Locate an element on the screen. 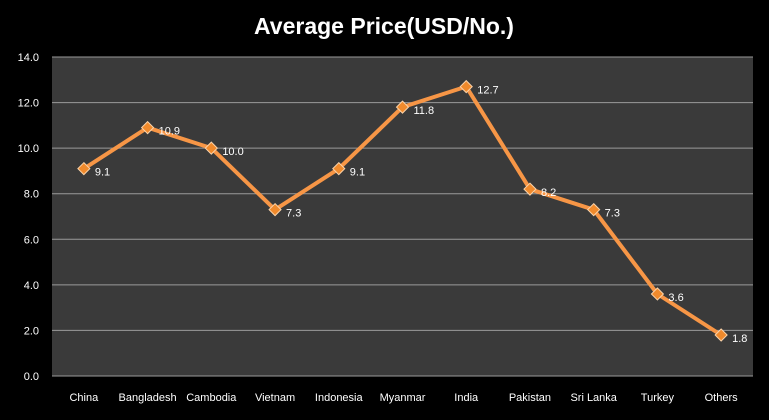 The image size is (769, 420). y-tick-label: 0.0 is located at coordinates (31, 377).